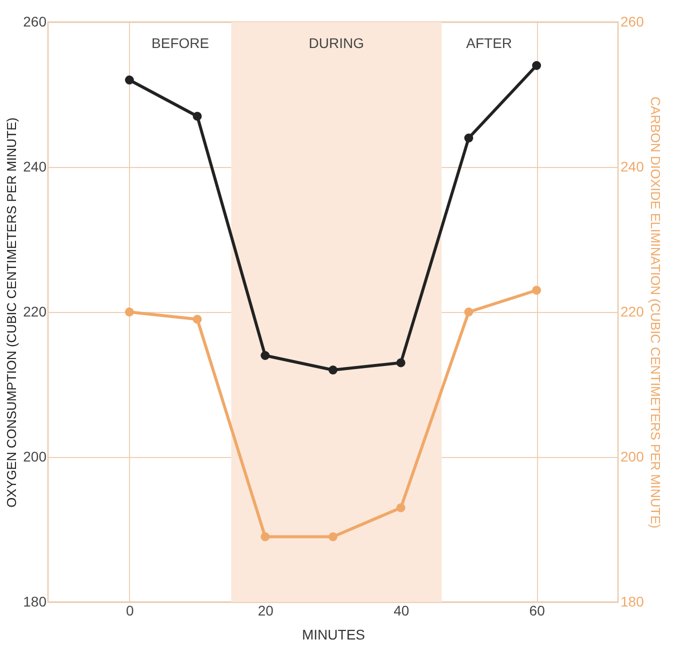  What do you see at coordinates (632, 456) in the screenshot?
I see `y2-tick-label: 200` at bounding box center [632, 456].